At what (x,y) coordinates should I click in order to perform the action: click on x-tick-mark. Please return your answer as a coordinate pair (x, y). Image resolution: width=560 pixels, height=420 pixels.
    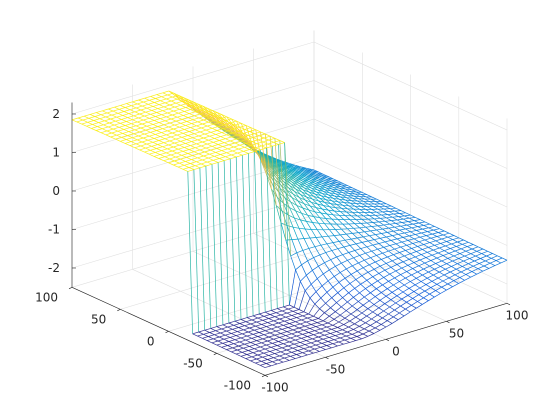
    Looking at the image, I should click on (327, 358).